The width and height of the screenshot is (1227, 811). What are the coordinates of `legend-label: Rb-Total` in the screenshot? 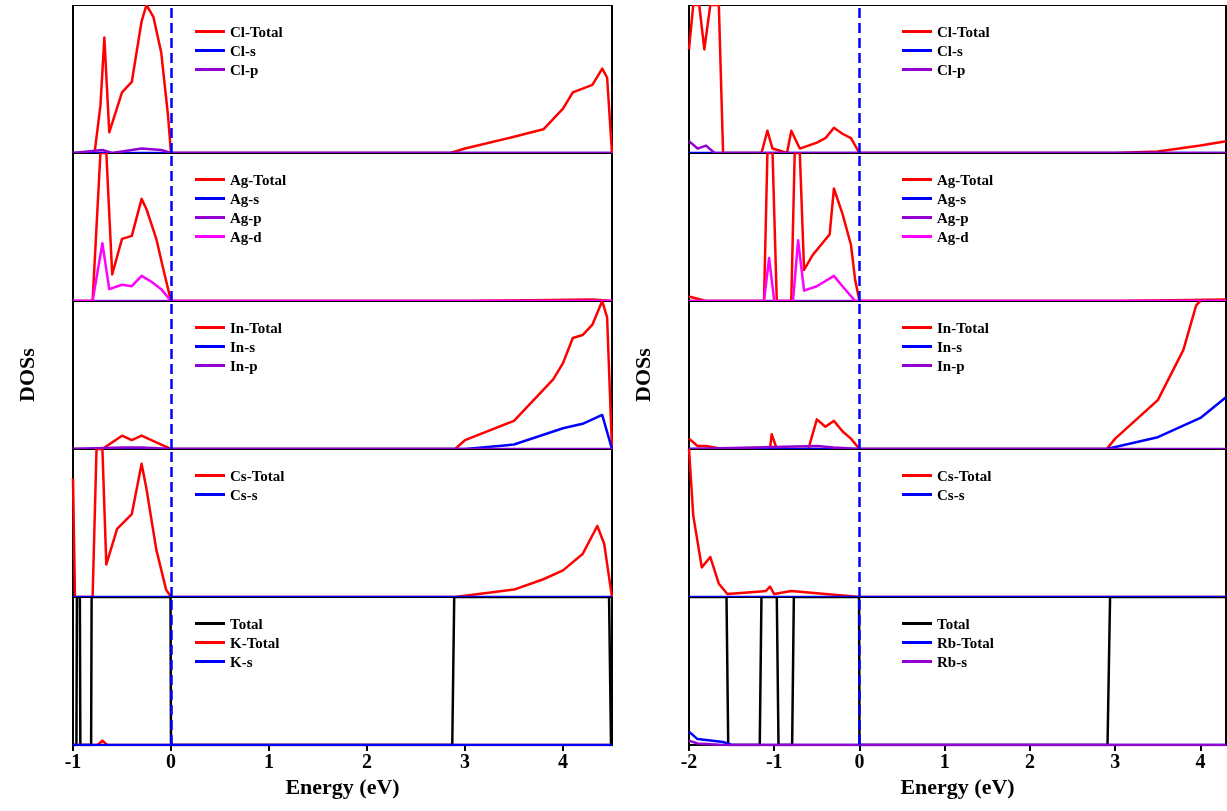 It's located at (965, 642).